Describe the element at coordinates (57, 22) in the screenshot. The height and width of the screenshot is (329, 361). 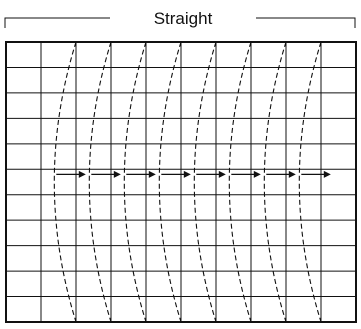
I see `bracket-left` at that location.